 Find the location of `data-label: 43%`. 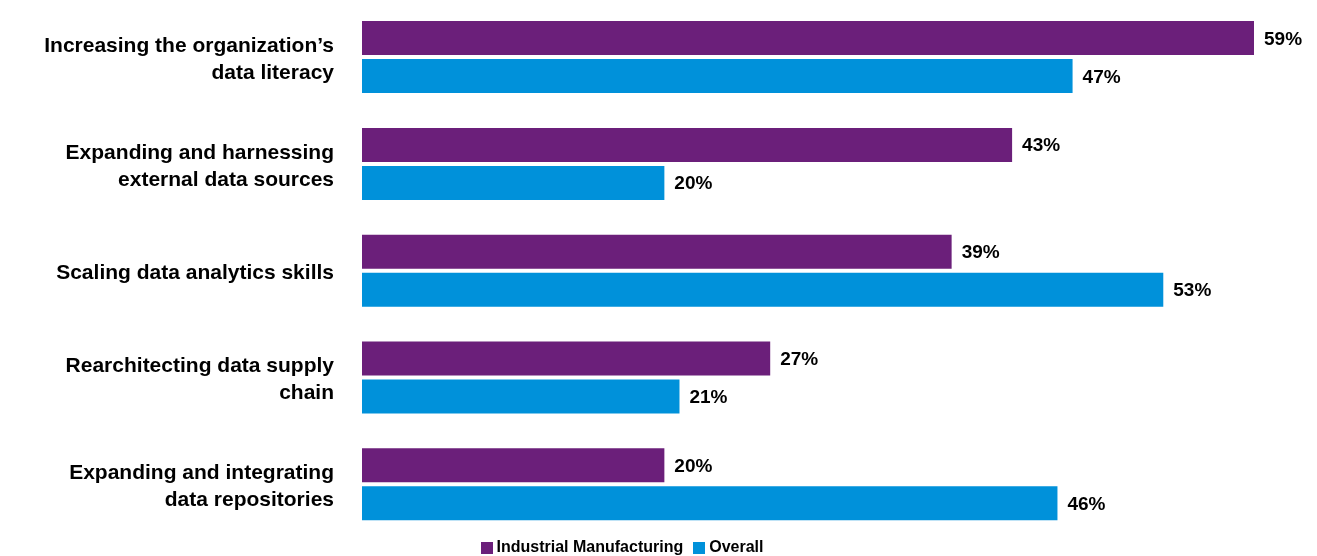

data-label: 43% is located at coordinates (1041, 145).